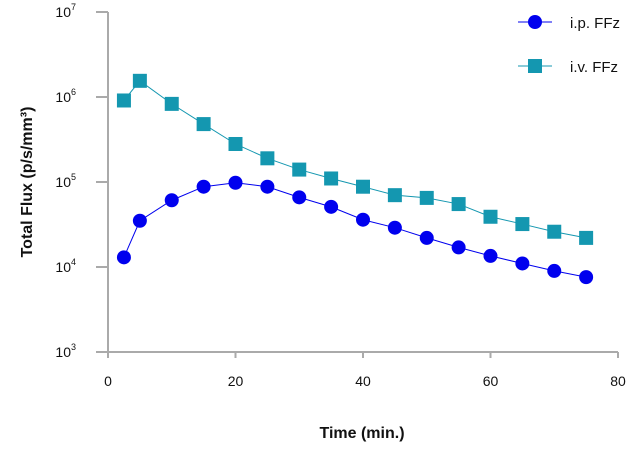  Describe the element at coordinates (65, 11) in the screenshot. I see `y-tick-label: 10⁷` at that location.